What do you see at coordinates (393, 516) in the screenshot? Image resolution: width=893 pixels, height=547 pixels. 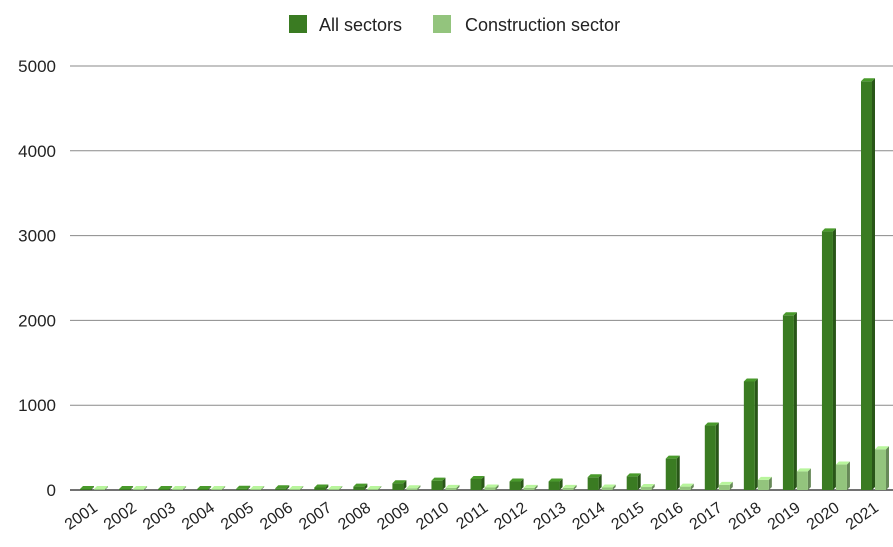 I see `x-tick-label: 2009` at bounding box center [393, 516].